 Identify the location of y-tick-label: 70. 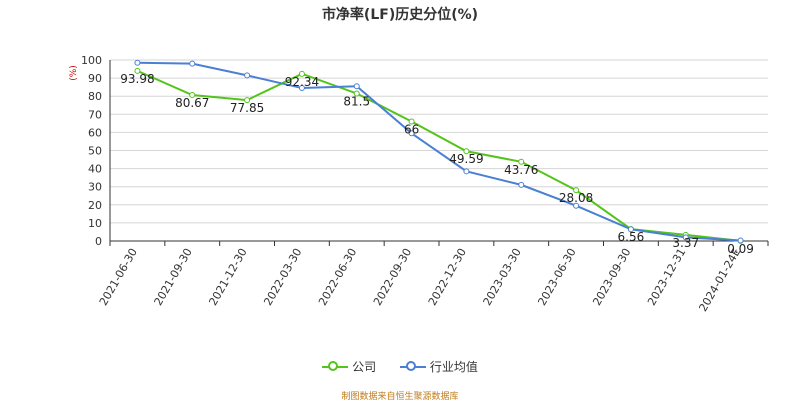
(95, 114).